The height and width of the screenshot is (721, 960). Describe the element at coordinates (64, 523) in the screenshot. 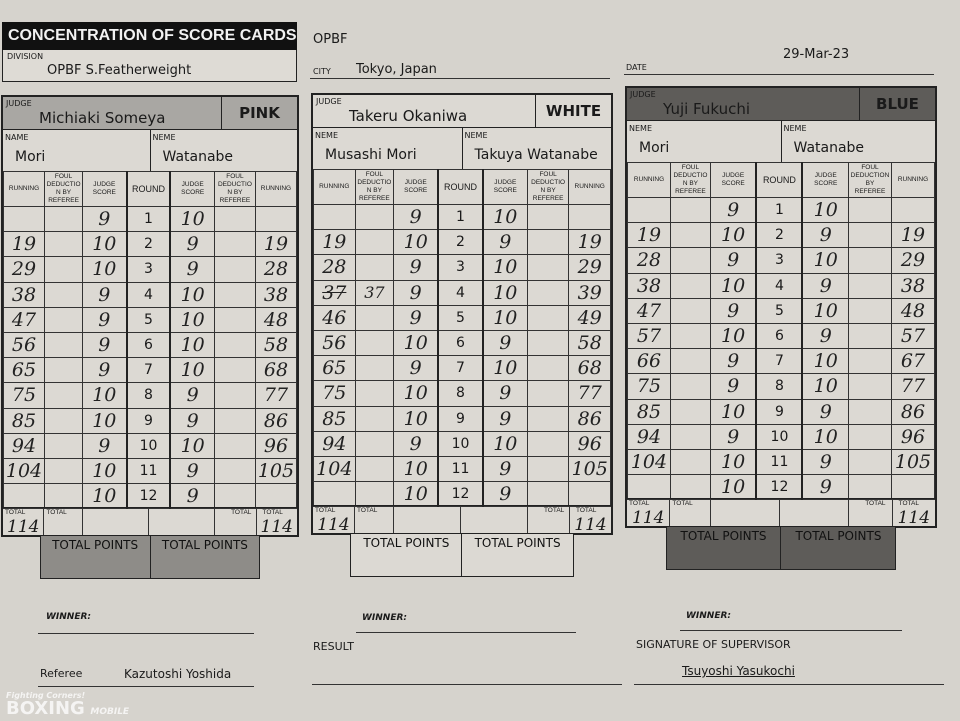

I see `left-foul-total-cell: TOTAL` at that location.